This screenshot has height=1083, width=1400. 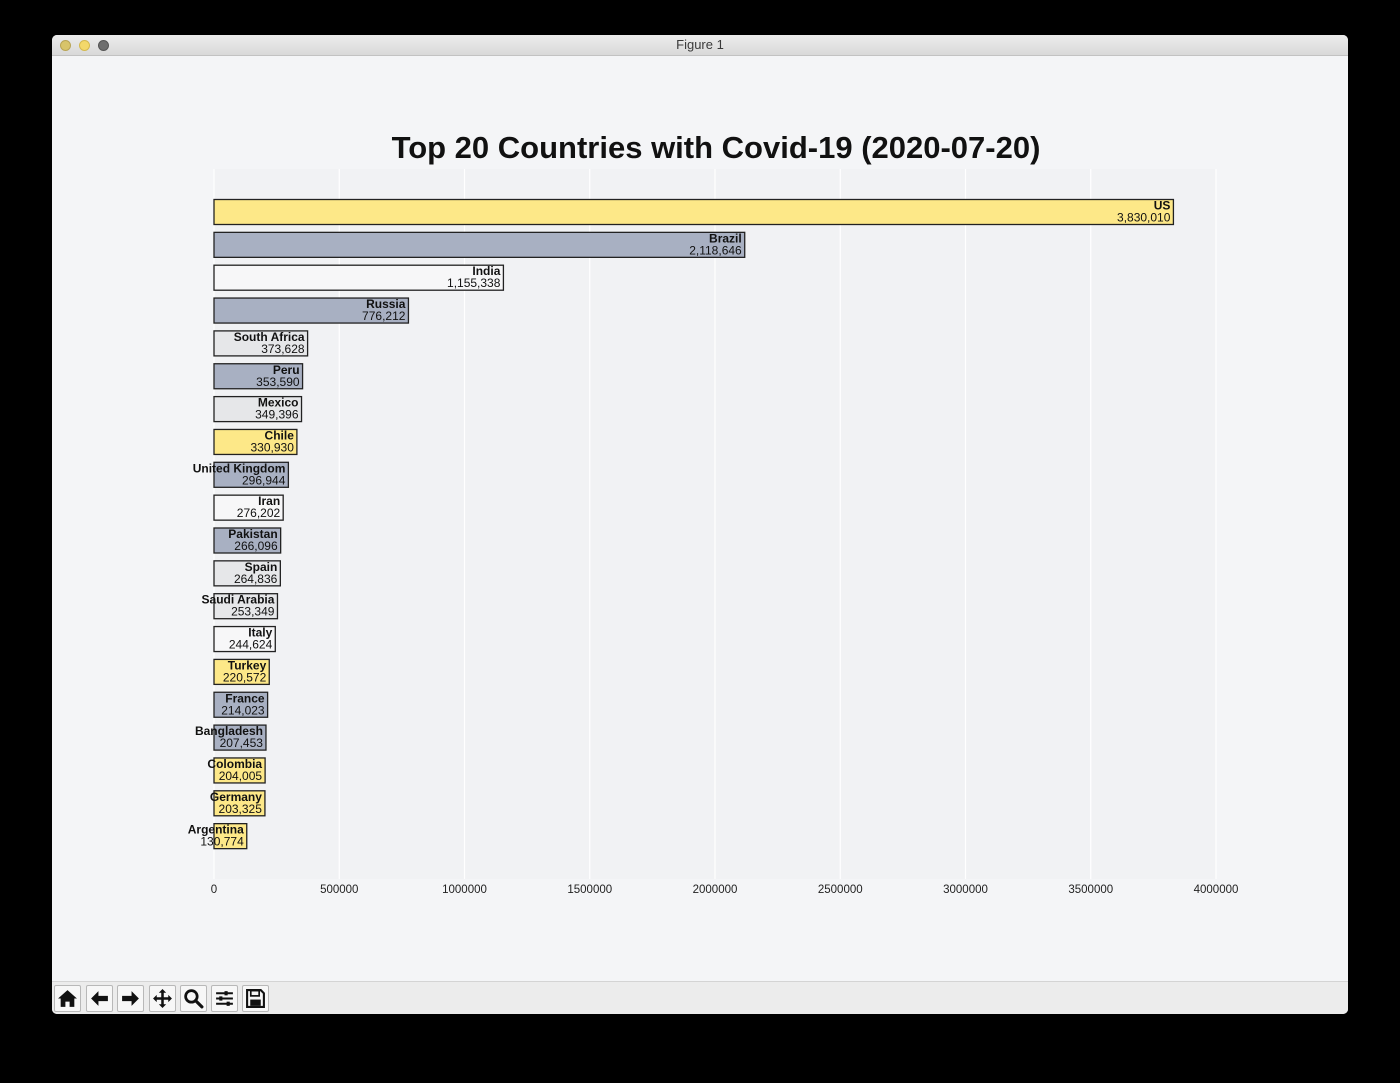 What do you see at coordinates (1144, 218) in the screenshot?
I see `bar-value-label: 3,830,010` at bounding box center [1144, 218].